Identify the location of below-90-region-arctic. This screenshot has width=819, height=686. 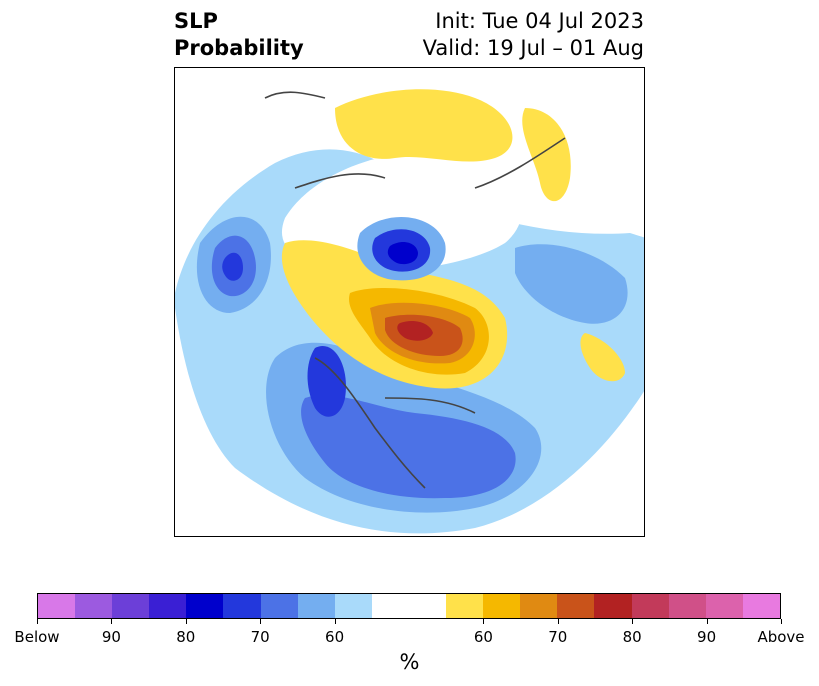
(402, 253).